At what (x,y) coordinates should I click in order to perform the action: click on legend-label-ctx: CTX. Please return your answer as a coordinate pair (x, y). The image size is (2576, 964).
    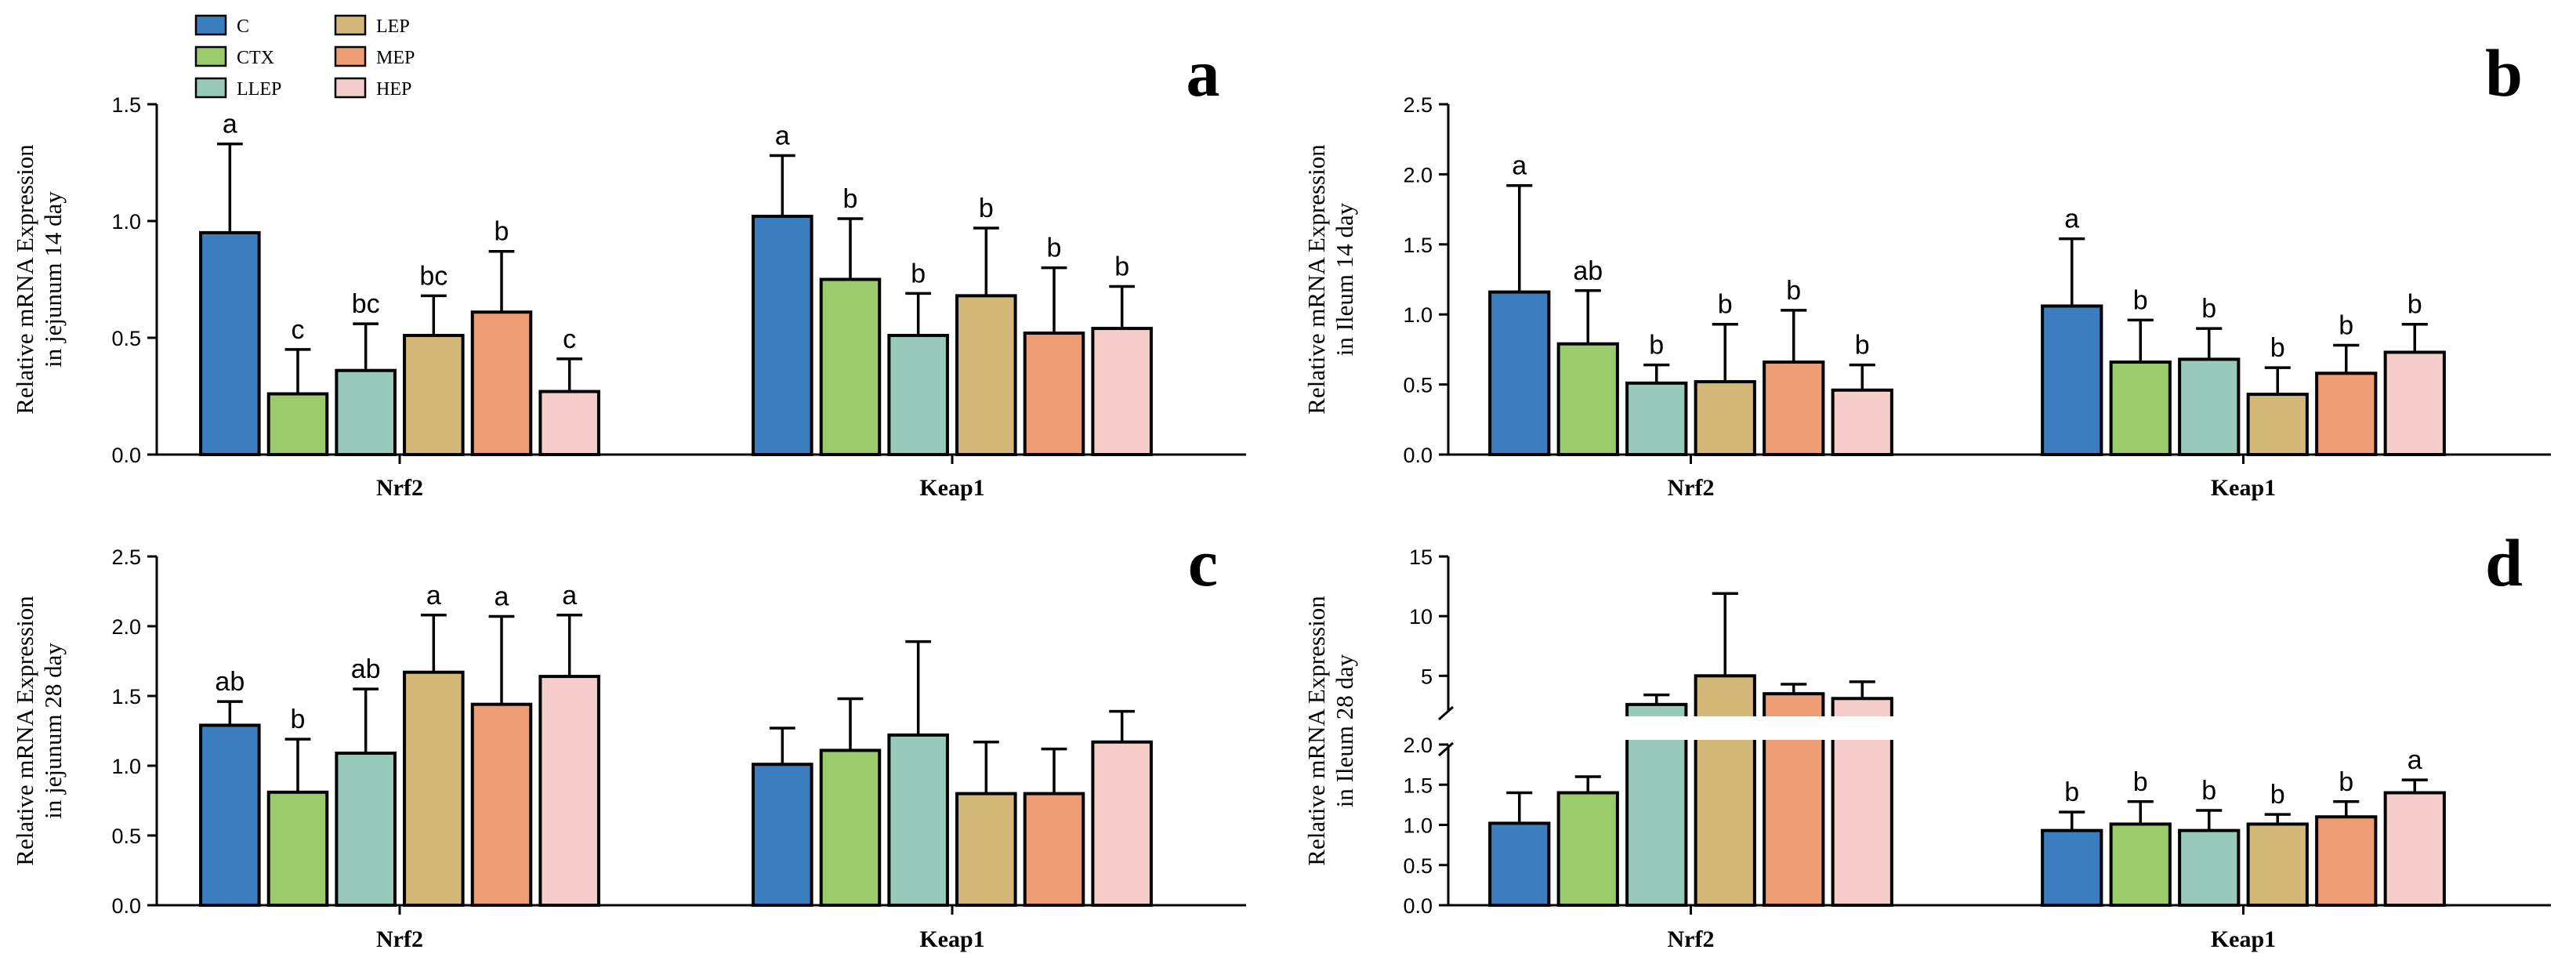
    Looking at the image, I should click on (255, 58).